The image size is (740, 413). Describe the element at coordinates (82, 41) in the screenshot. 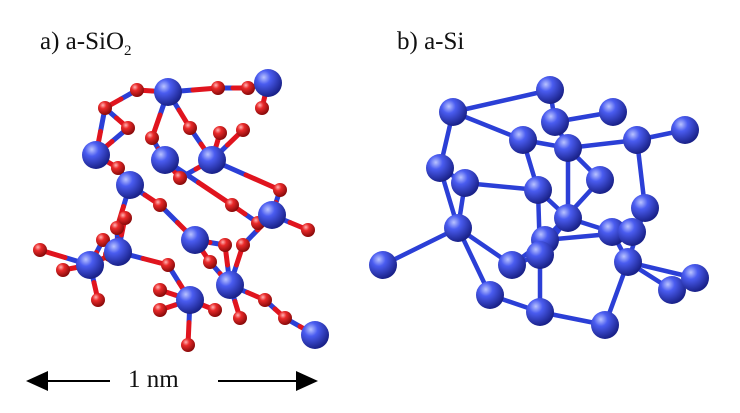

I see `panel-a-label-text: a) a-SiO` at that location.